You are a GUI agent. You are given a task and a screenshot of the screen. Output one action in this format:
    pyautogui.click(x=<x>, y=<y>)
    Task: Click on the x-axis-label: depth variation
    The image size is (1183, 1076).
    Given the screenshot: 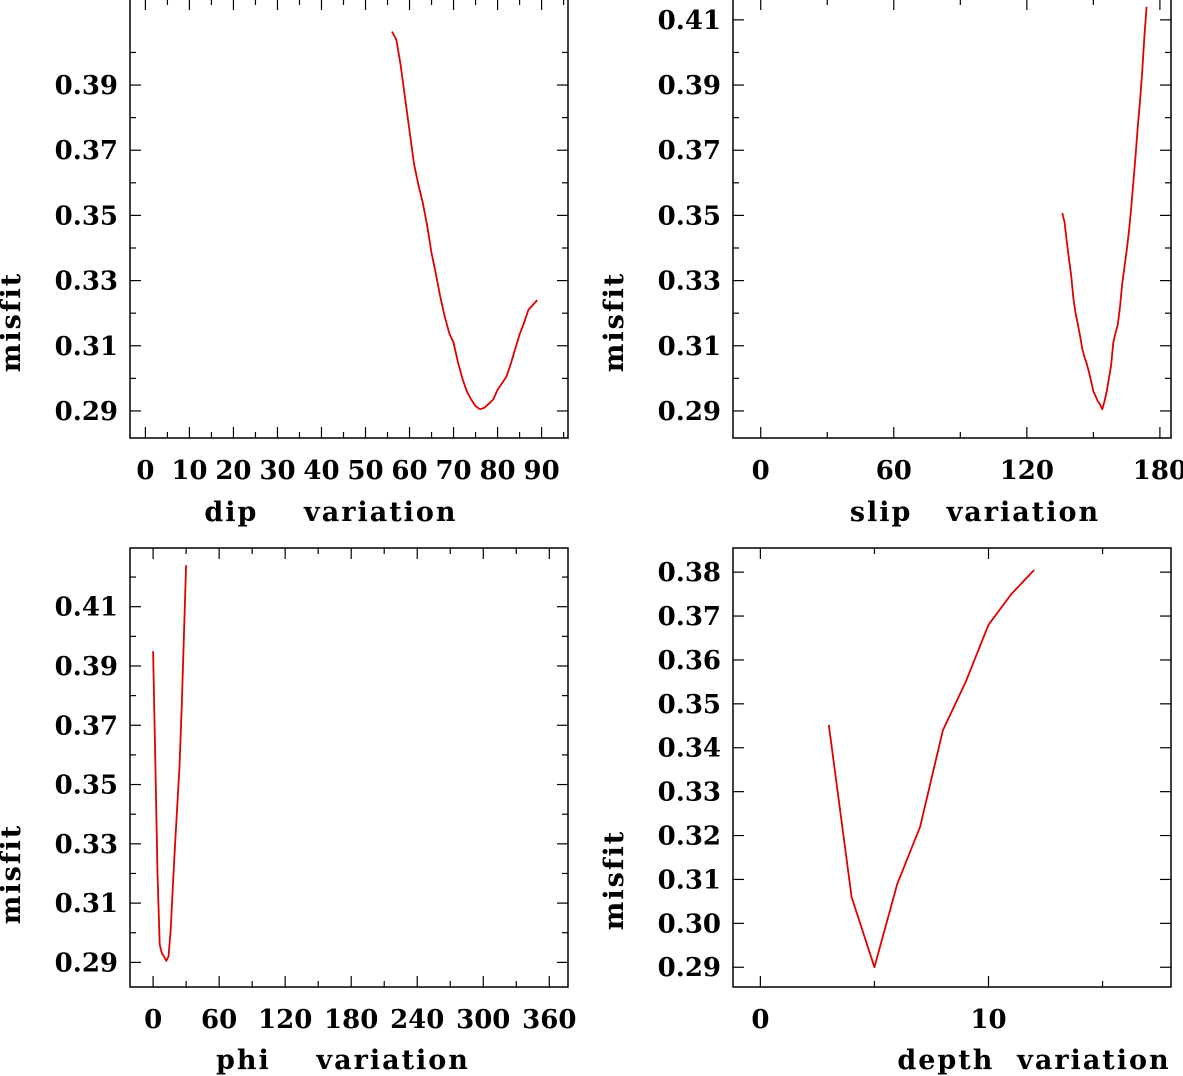 What is the action you would take?
    pyautogui.click(x=1033, y=1060)
    